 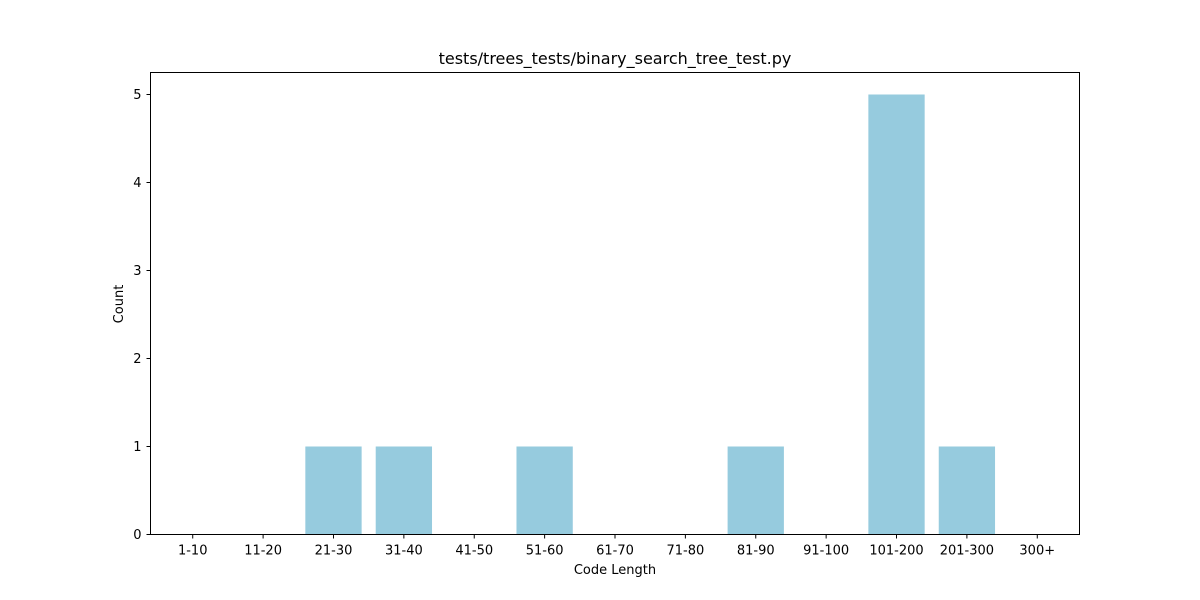 I want to click on x-tick-label: 201-300, so click(x=967, y=551).